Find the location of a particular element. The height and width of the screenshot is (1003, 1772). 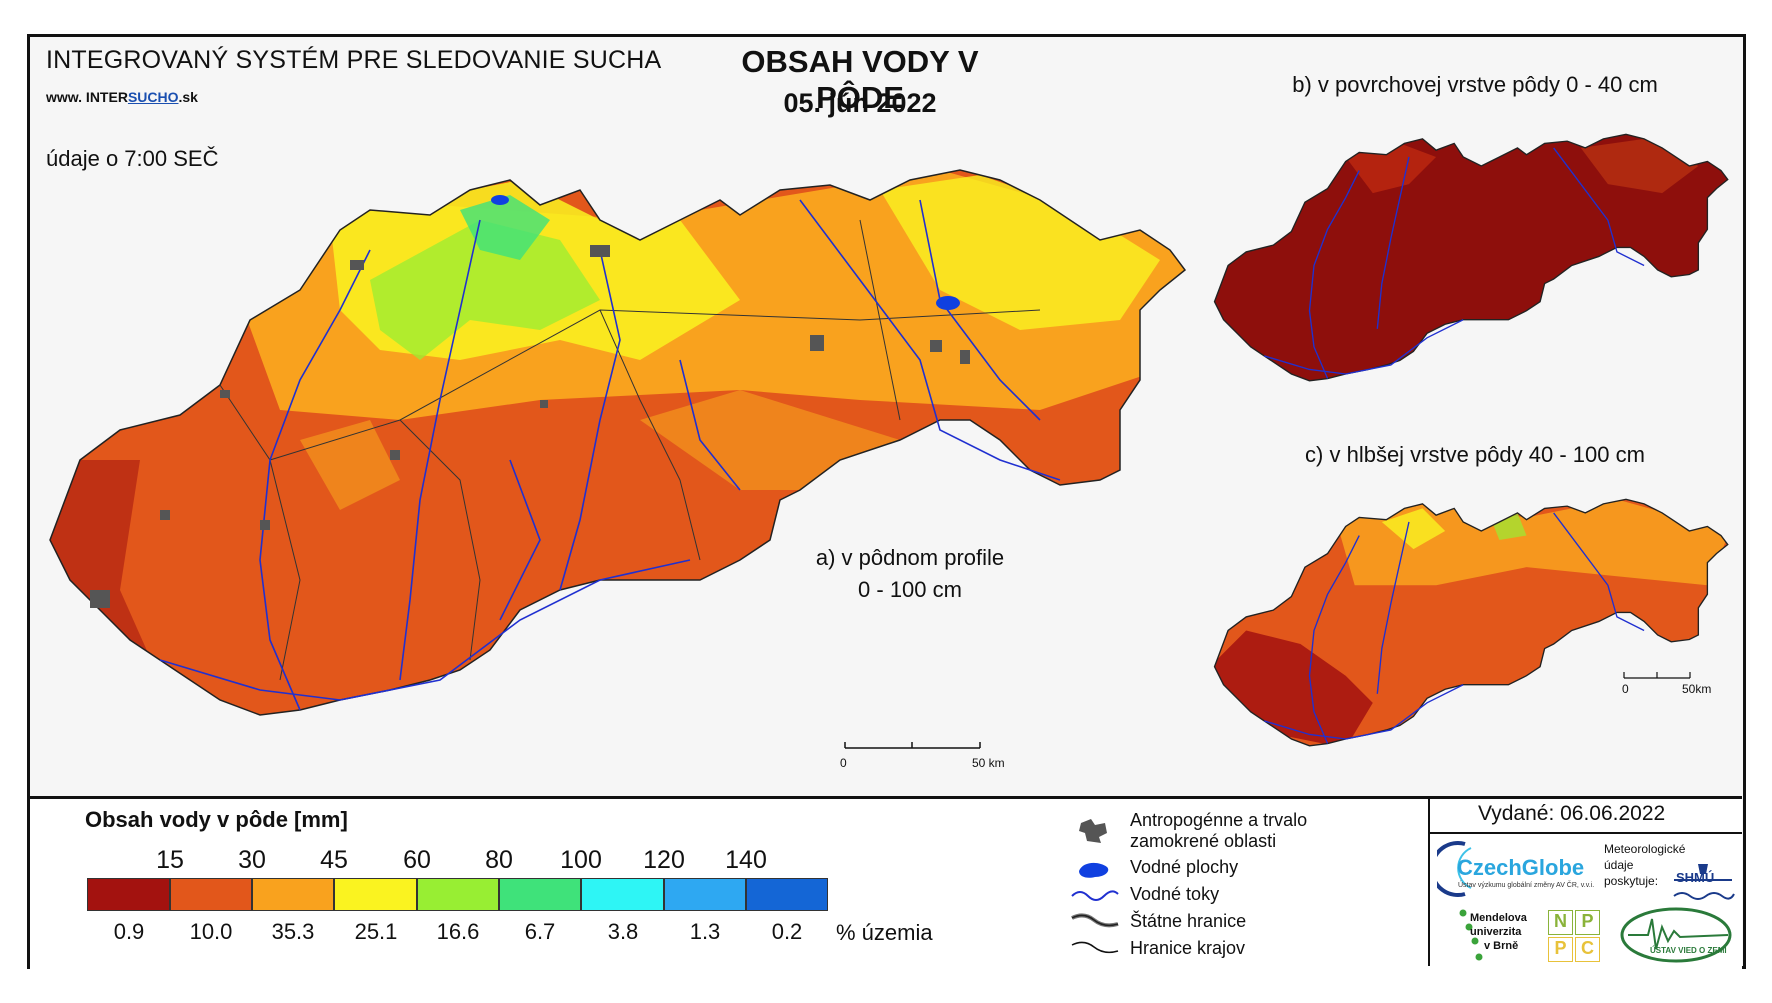

nppc-letter: C is located at coordinates (1587, 949).